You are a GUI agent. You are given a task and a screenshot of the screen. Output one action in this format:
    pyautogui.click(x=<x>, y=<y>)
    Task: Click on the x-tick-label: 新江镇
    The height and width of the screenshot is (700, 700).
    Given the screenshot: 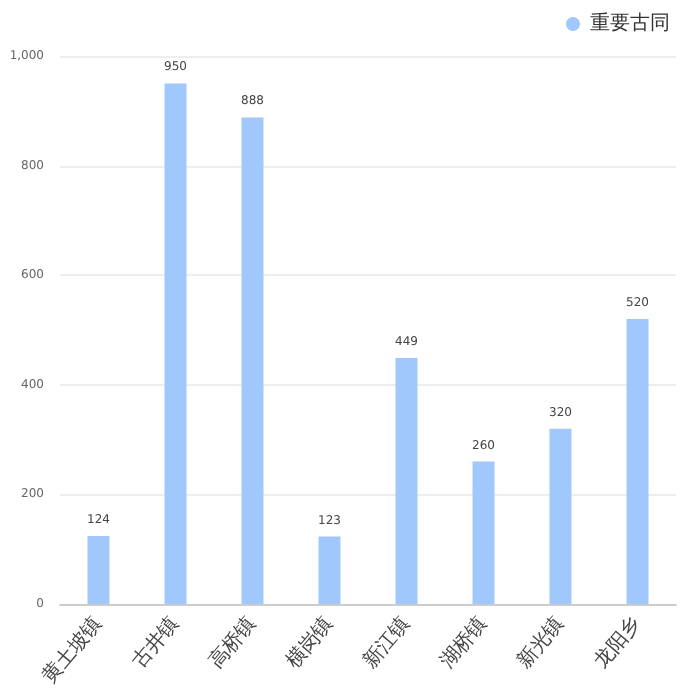 What is the action you would take?
    pyautogui.click(x=386, y=642)
    